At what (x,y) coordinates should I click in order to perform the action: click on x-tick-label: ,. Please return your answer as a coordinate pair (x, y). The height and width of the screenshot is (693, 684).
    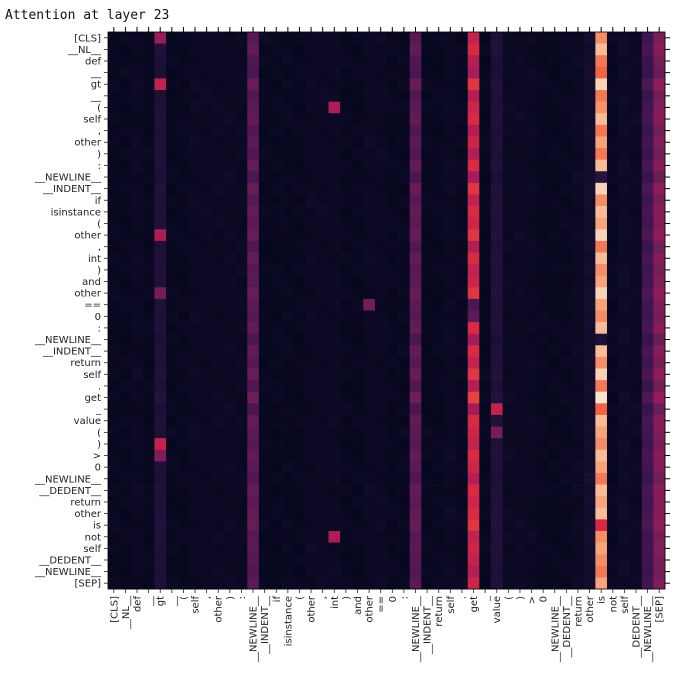
    Looking at the image, I should click on (323, 597).